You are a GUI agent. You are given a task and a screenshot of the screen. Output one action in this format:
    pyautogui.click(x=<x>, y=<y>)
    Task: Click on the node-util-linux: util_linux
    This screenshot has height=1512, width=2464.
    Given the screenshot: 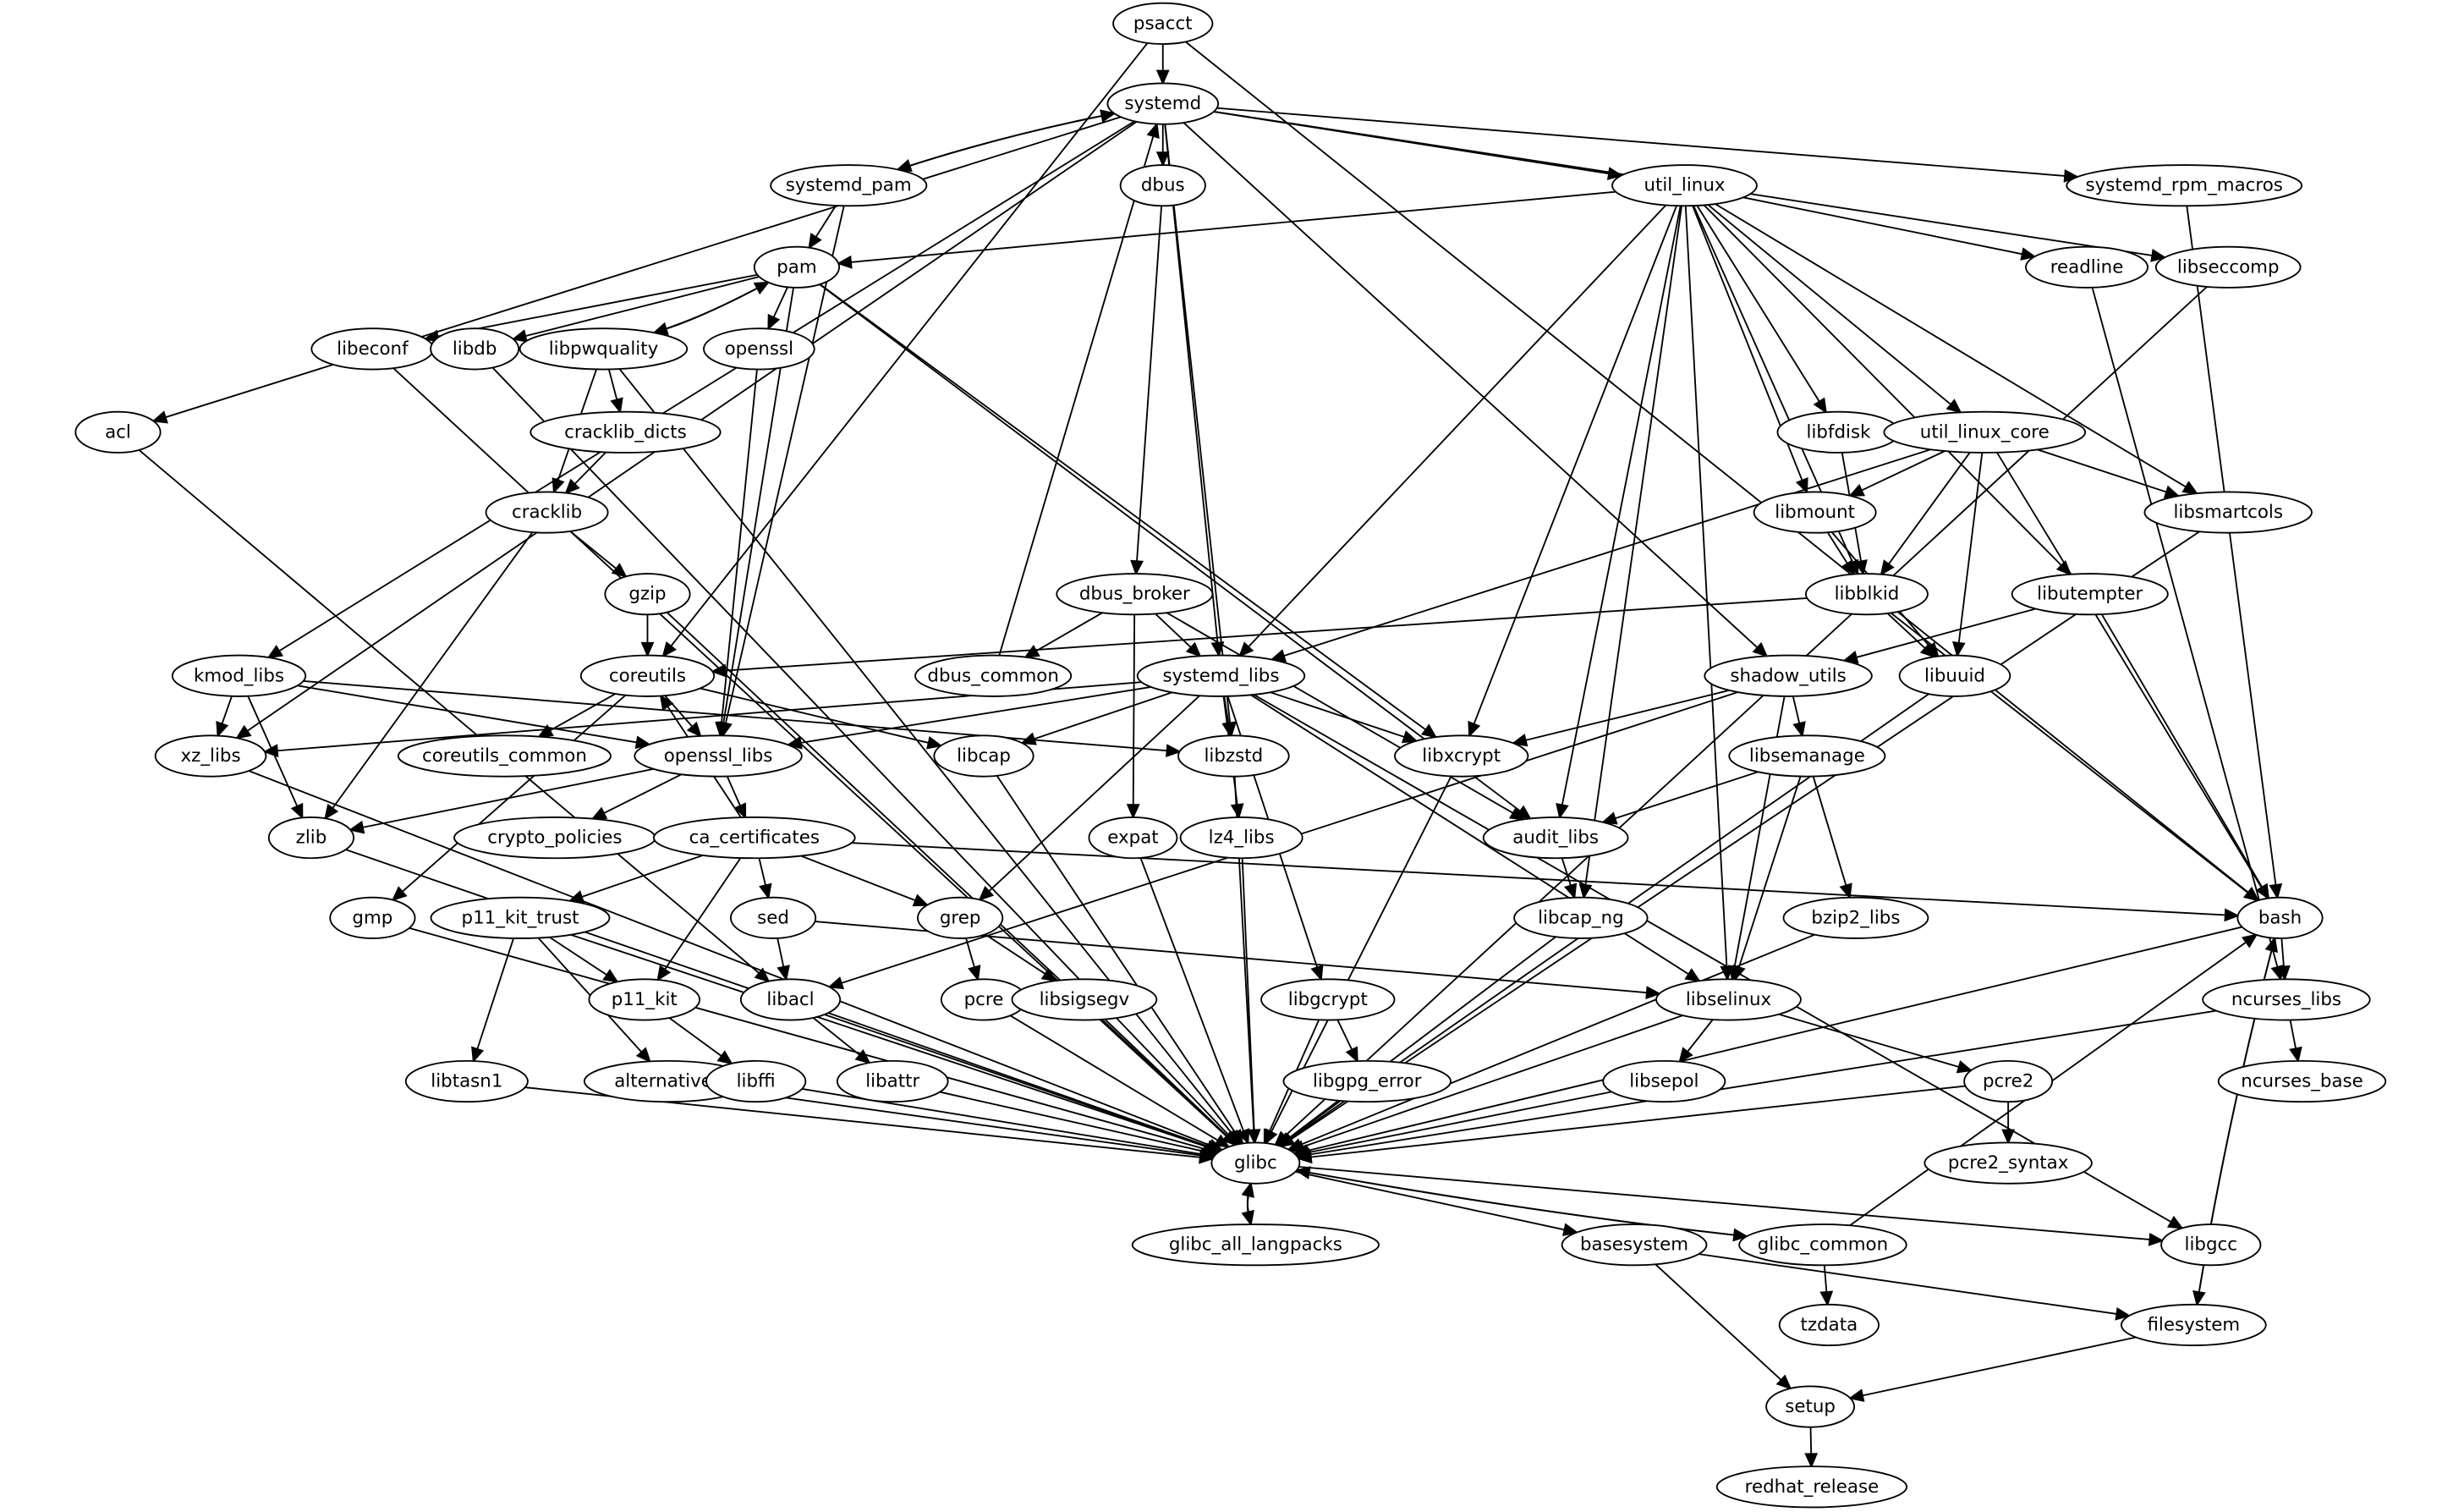 What is the action you would take?
    pyautogui.click(x=1684, y=186)
    